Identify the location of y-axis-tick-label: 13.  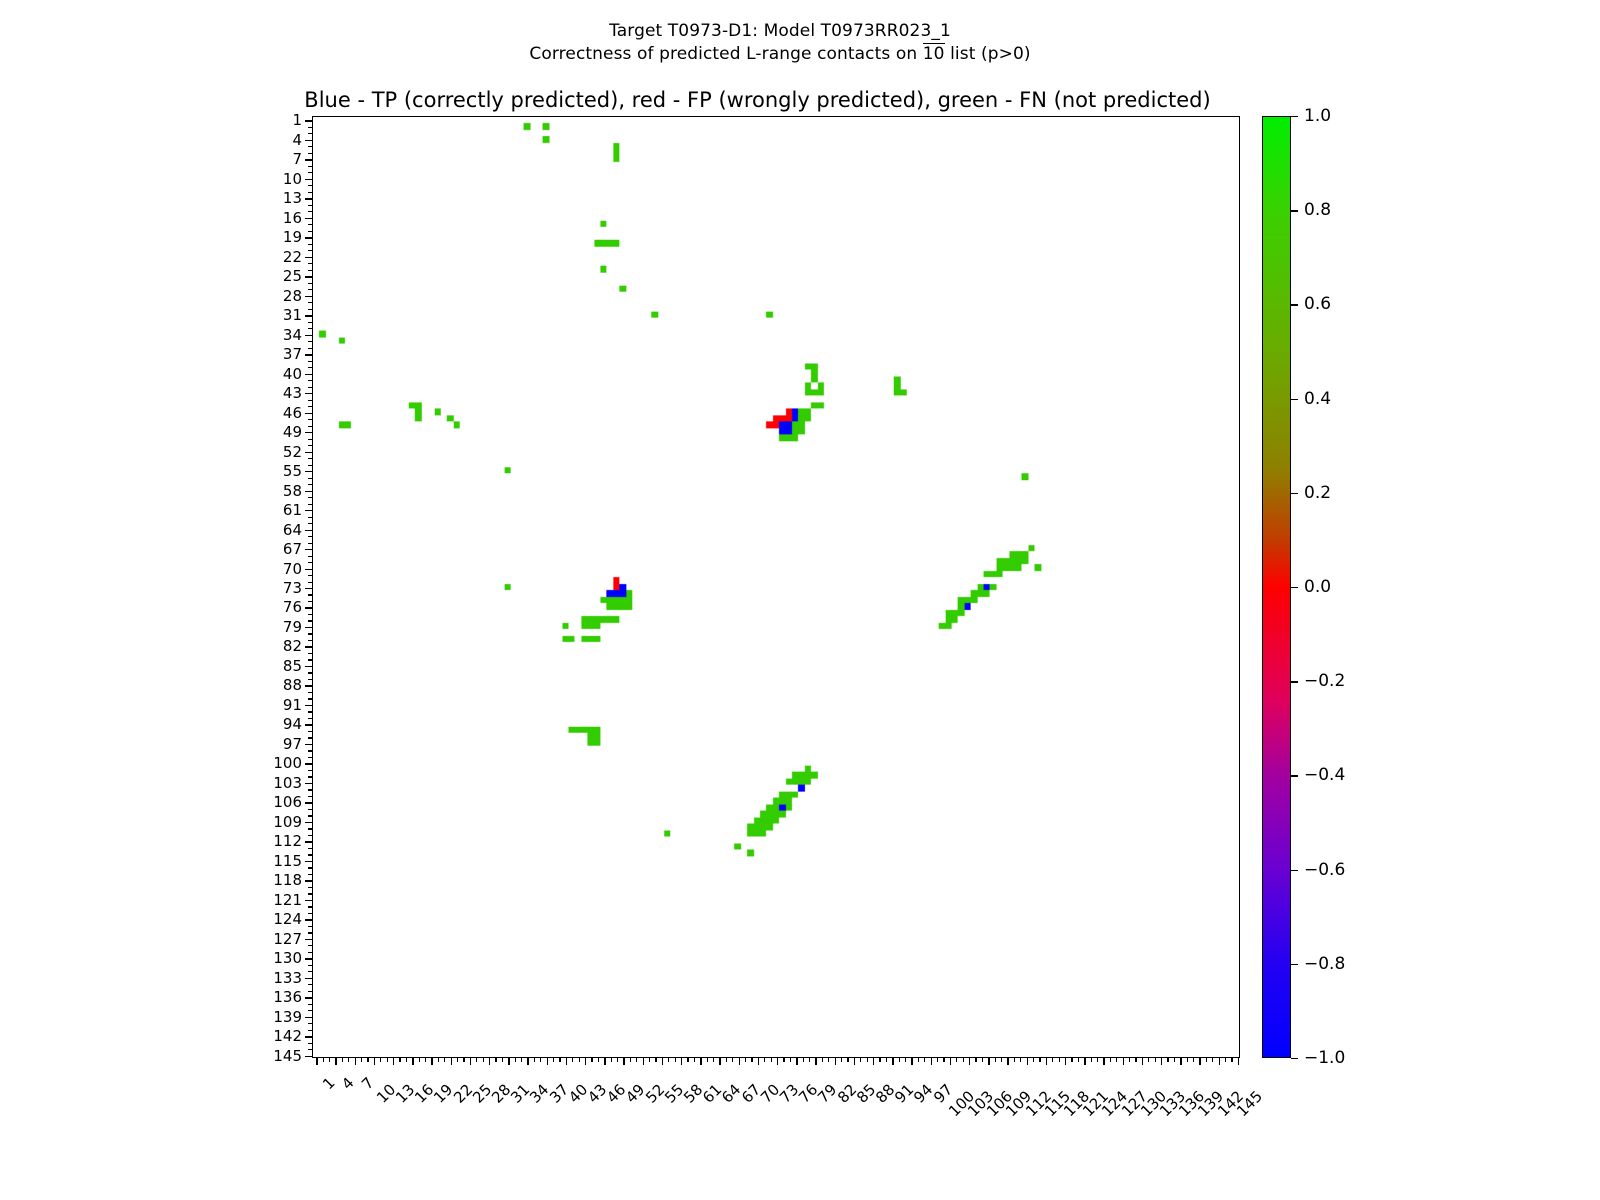
(292, 198).